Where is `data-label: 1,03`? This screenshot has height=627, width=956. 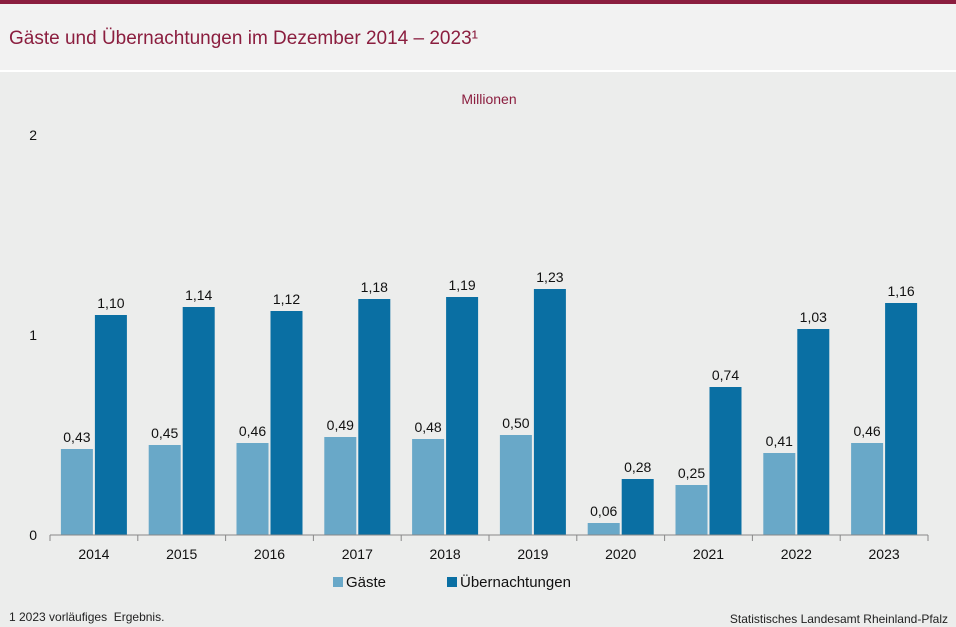
data-label: 1,03 is located at coordinates (813, 317).